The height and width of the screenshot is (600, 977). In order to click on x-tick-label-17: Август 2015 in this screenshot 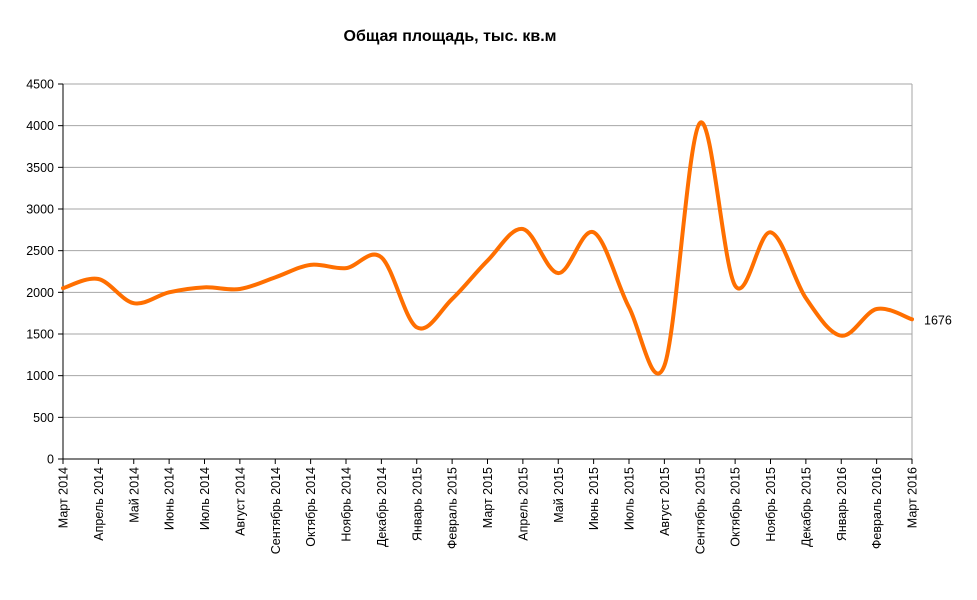, I will do `click(665, 501)`.